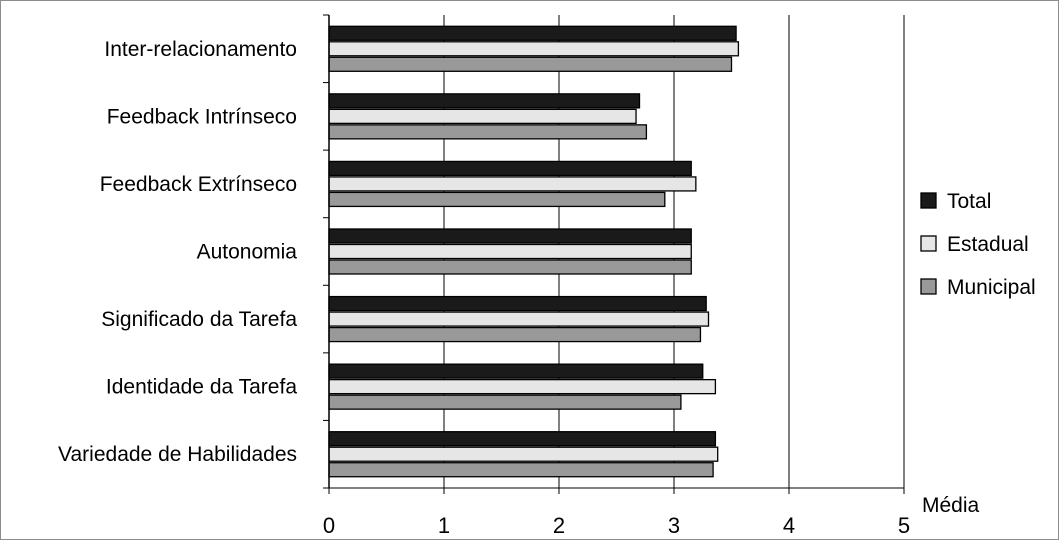  What do you see at coordinates (510, 267) in the screenshot?
I see `bar-municipal-autonomia` at bounding box center [510, 267].